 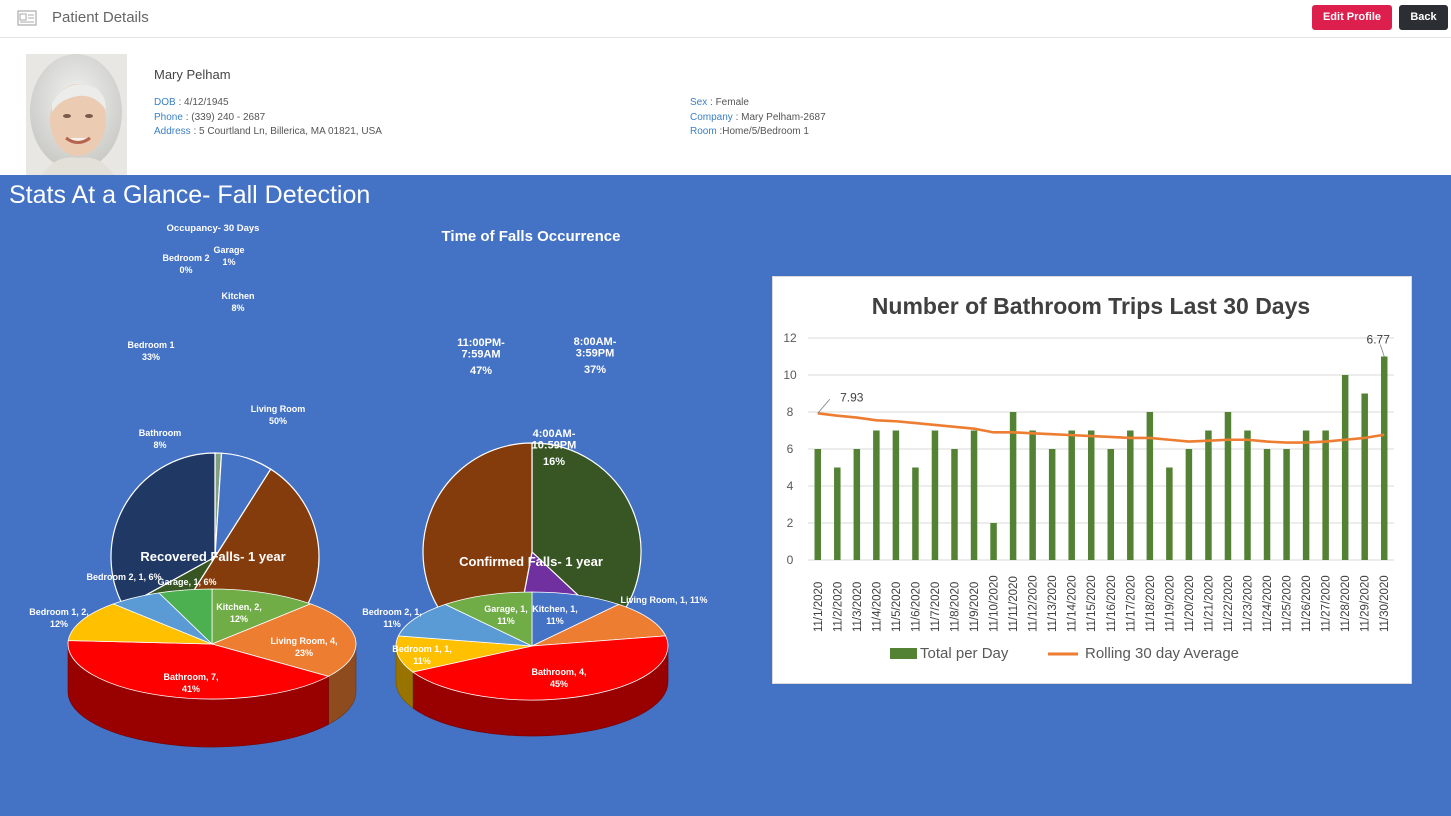 What do you see at coordinates (699, 102) in the screenshot?
I see `field-label: Sex` at bounding box center [699, 102].